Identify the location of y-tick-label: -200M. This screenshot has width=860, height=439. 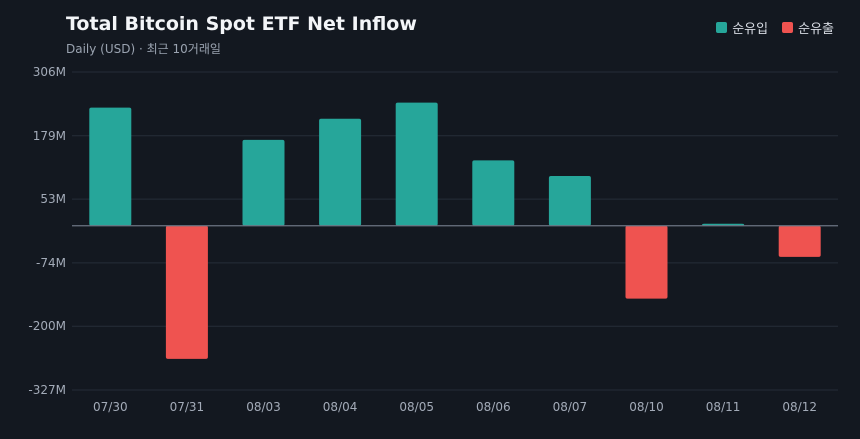
(47, 326).